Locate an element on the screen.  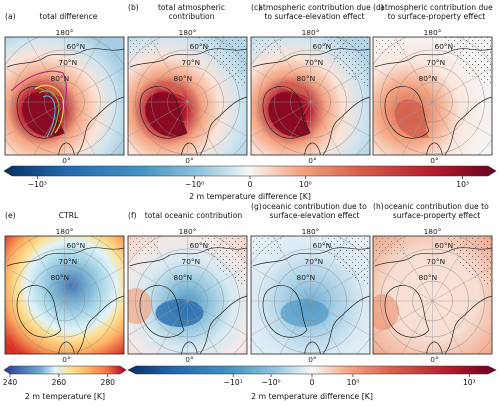
warm-anomaly is located at coordinates (386, 312).